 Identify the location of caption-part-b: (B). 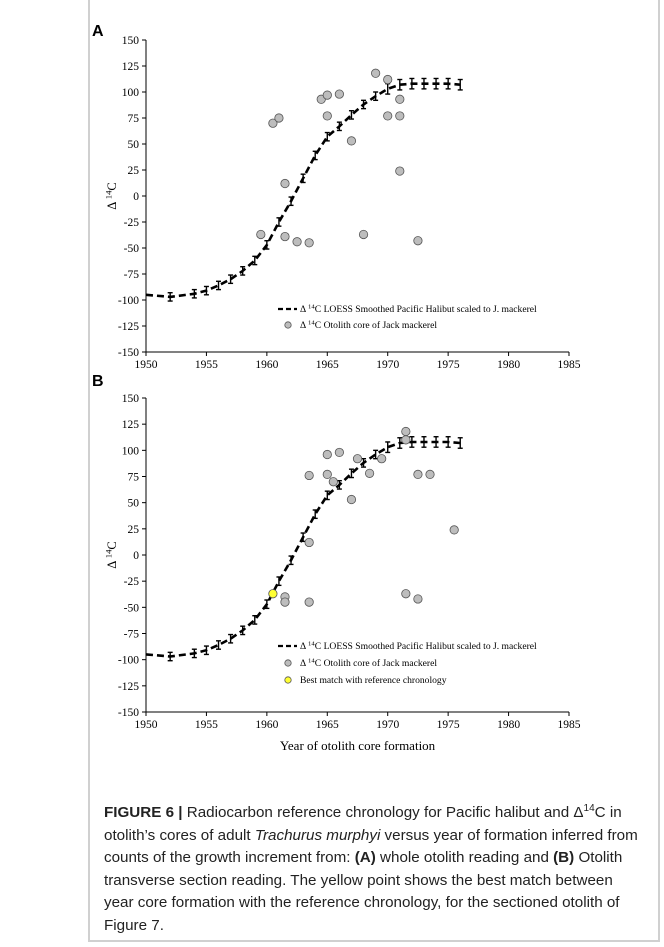
(564, 858).